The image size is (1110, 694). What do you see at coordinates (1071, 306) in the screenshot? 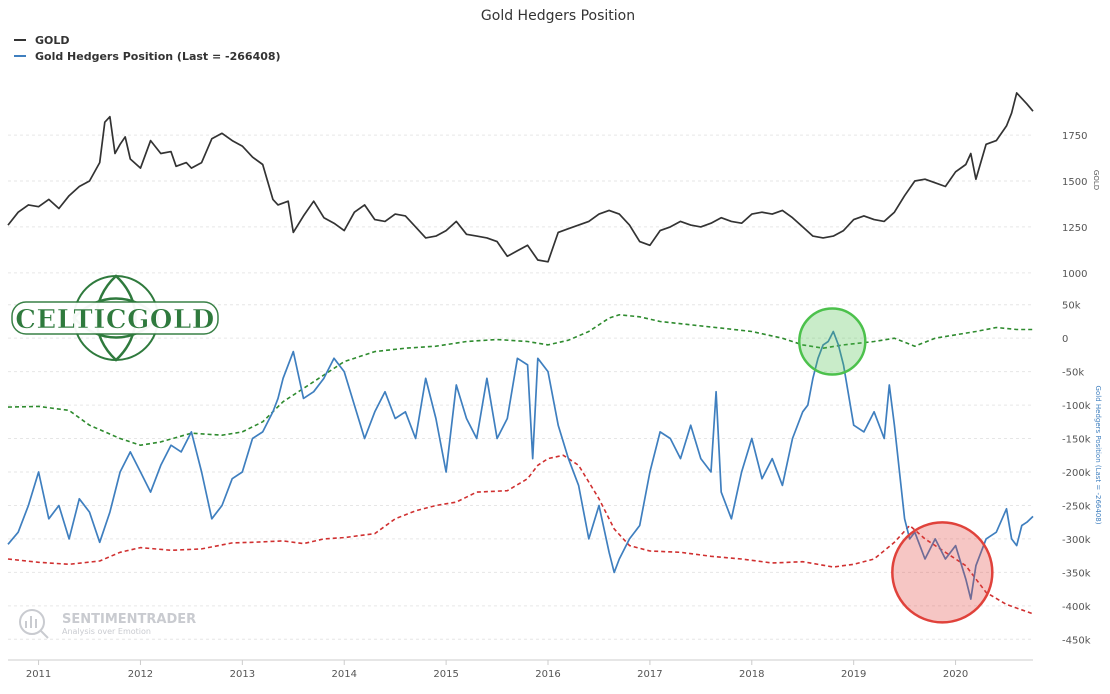
I see `bottom-y-tick-label: 50k` at bounding box center [1071, 306].